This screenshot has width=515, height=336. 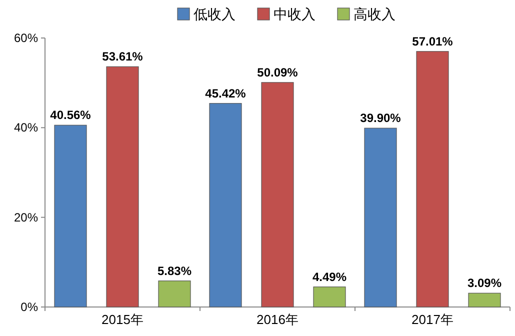 What do you see at coordinates (29, 307) in the screenshot?
I see `y-tick-label: 0%` at bounding box center [29, 307].